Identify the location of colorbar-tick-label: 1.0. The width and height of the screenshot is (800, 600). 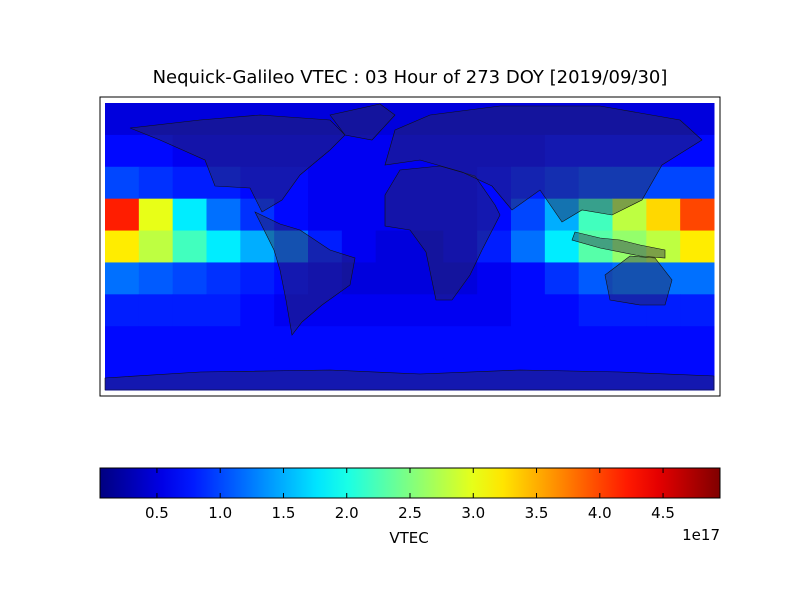
(220, 513).